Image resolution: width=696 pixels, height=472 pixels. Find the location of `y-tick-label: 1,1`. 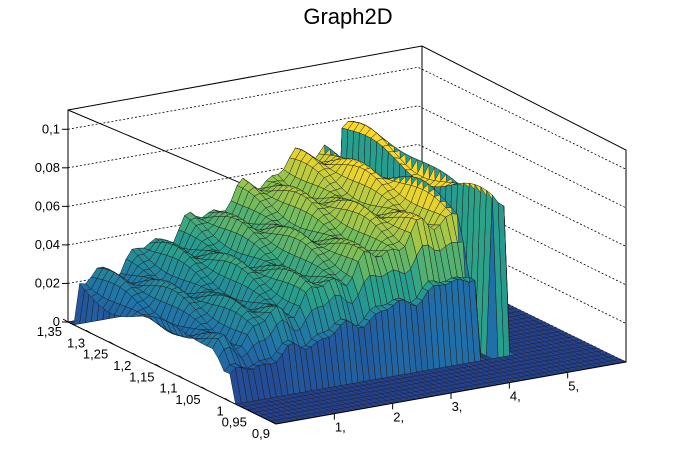

y-tick-label: 1,1 is located at coordinates (168, 388).